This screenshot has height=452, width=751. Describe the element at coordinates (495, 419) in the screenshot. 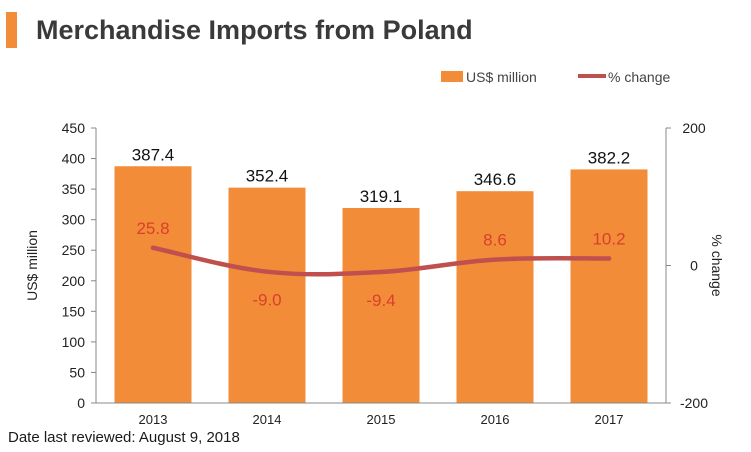

I see `x-tick-label: 2016` at that location.